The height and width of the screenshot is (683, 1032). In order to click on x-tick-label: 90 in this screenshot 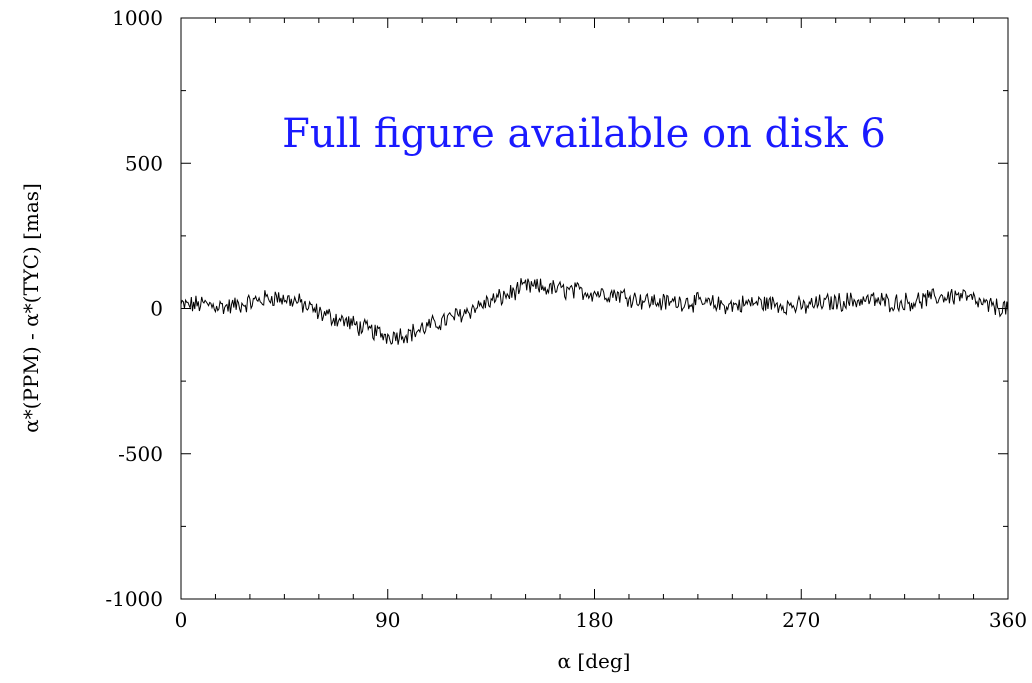, I will do `click(387, 620)`.